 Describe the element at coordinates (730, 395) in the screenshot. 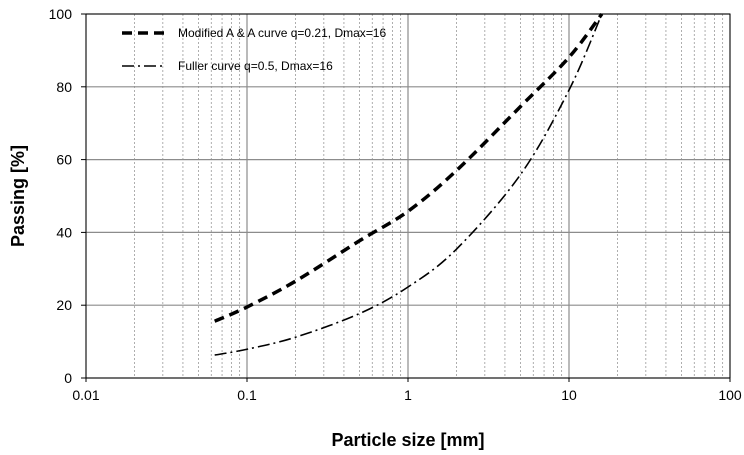

I see `x-tick-label: 100` at that location.